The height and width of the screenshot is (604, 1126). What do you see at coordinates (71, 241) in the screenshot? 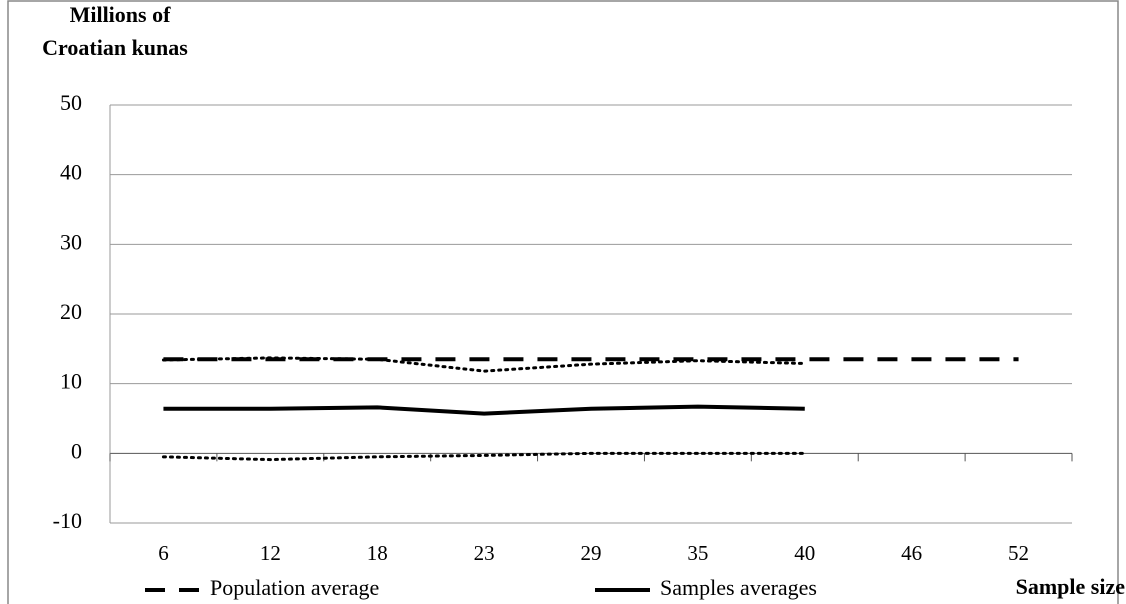
I see `y-tick-label: 30` at bounding box center [71, 241].